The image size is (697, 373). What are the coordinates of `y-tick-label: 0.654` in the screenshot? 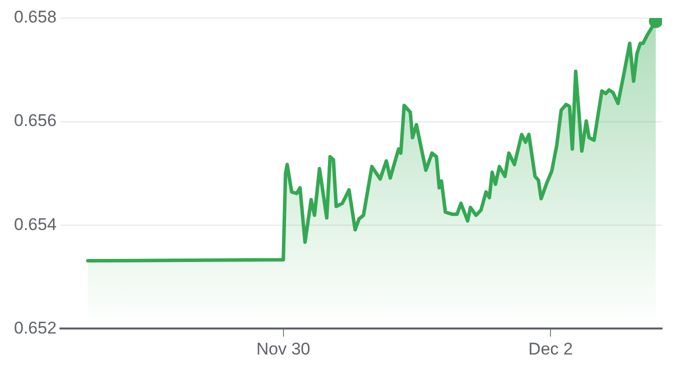 It's located at (35, 224).